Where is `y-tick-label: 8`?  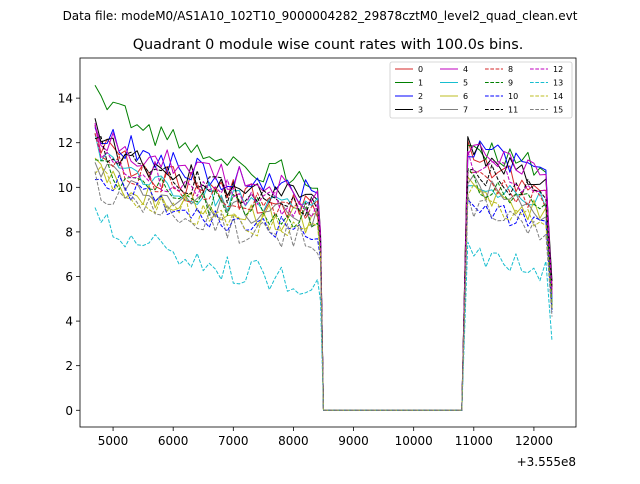
y-tick-label: 8 is located at coordinates (69, 232).